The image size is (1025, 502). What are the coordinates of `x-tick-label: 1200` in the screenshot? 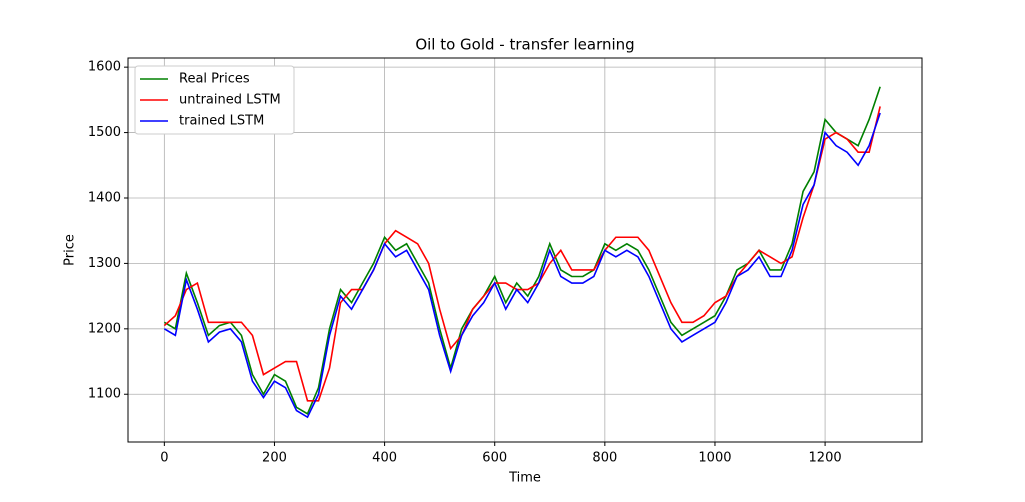 It's located at (825, 458).